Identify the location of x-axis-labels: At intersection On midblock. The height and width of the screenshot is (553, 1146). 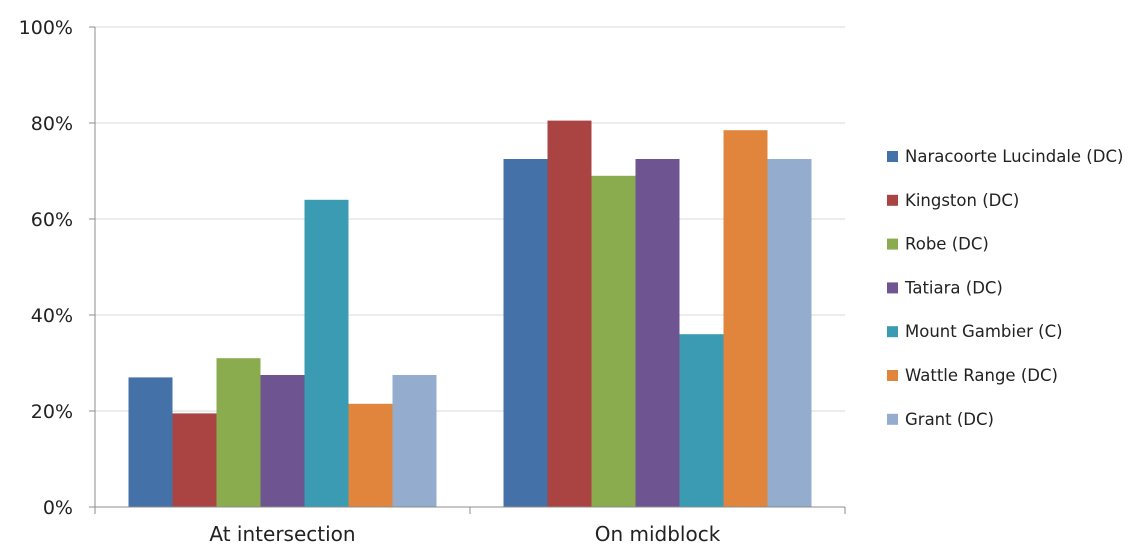
(464, 534).